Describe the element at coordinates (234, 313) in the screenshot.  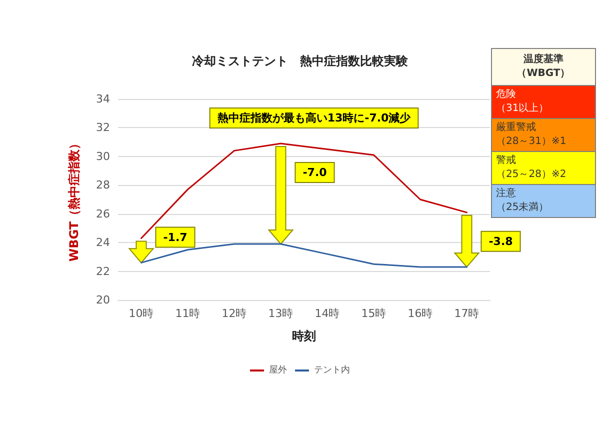
I see `x-tick-label: 12時` at that location.